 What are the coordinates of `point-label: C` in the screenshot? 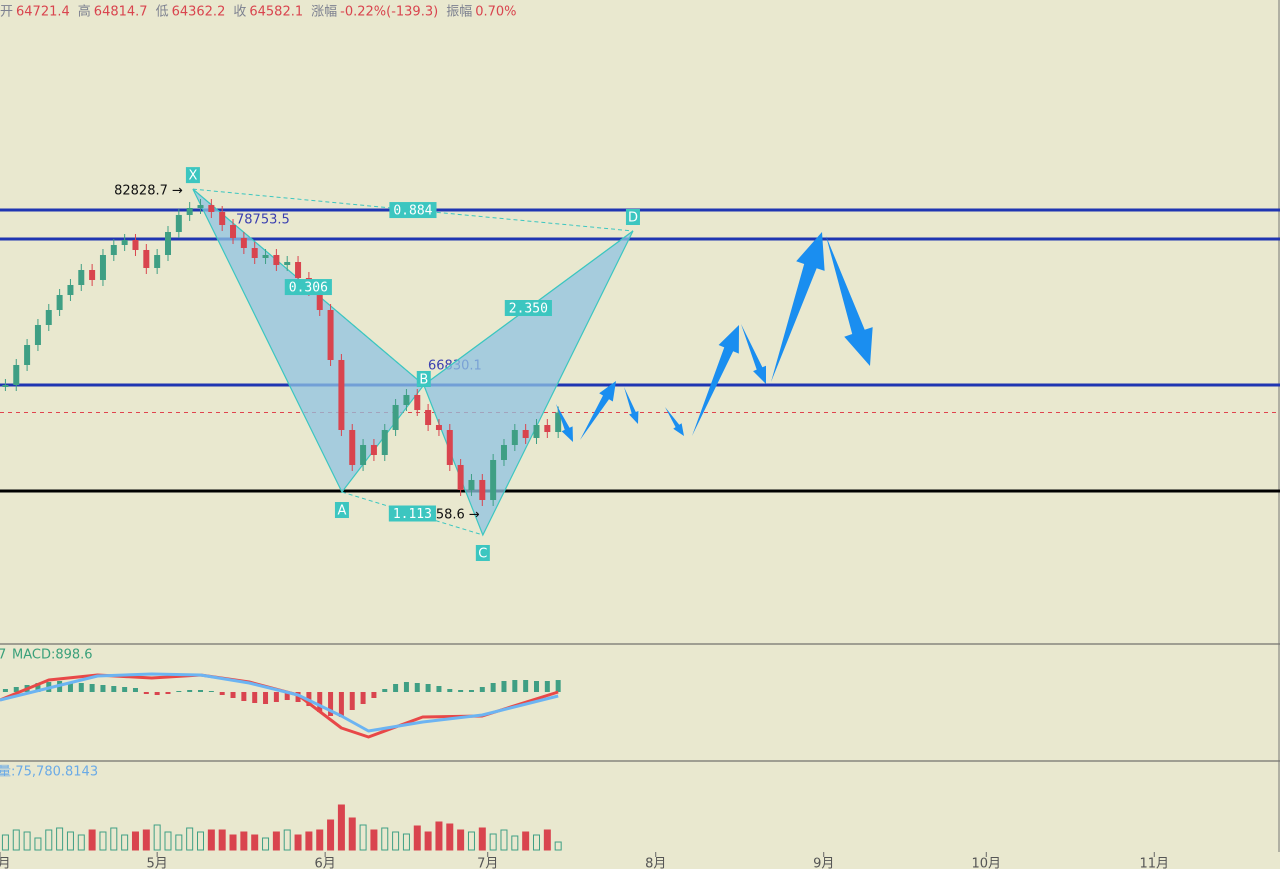 It's located at (482, 553).